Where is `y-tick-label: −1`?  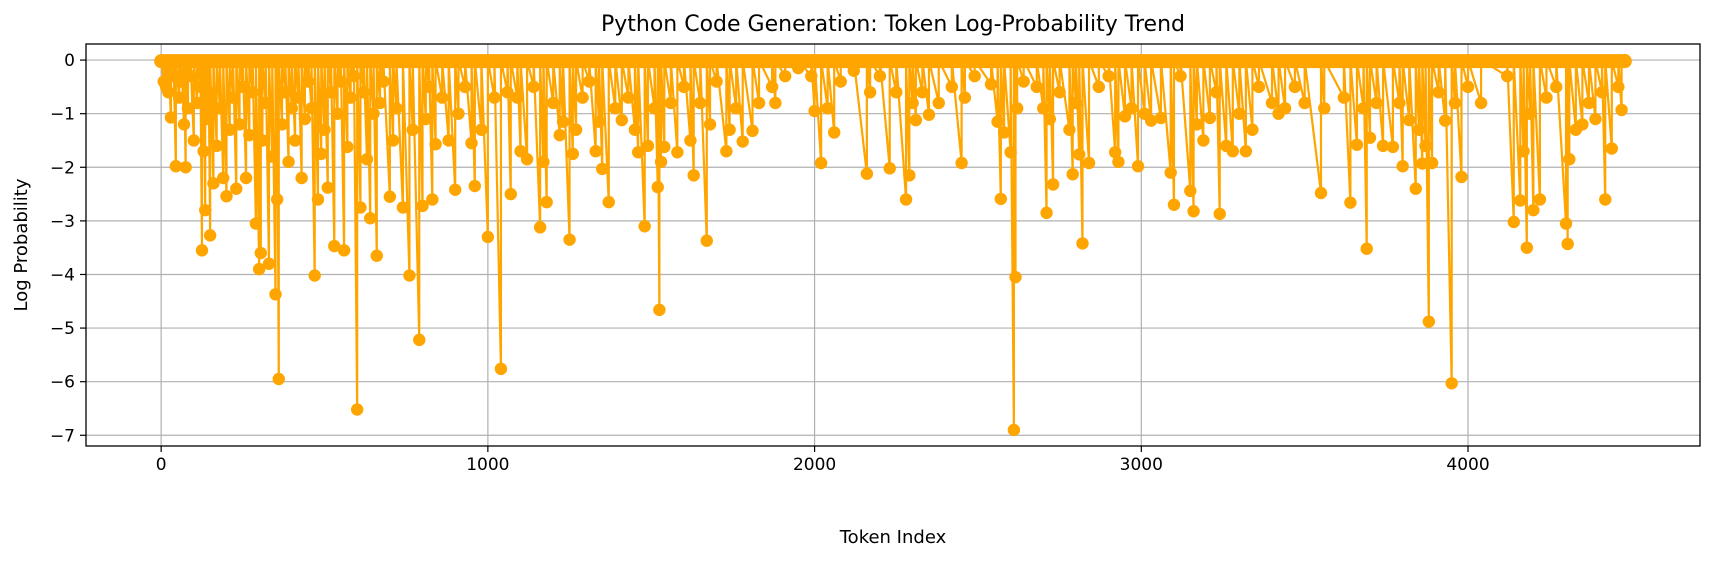 y-tick-label: −1 is located at coordinates (62, 115).